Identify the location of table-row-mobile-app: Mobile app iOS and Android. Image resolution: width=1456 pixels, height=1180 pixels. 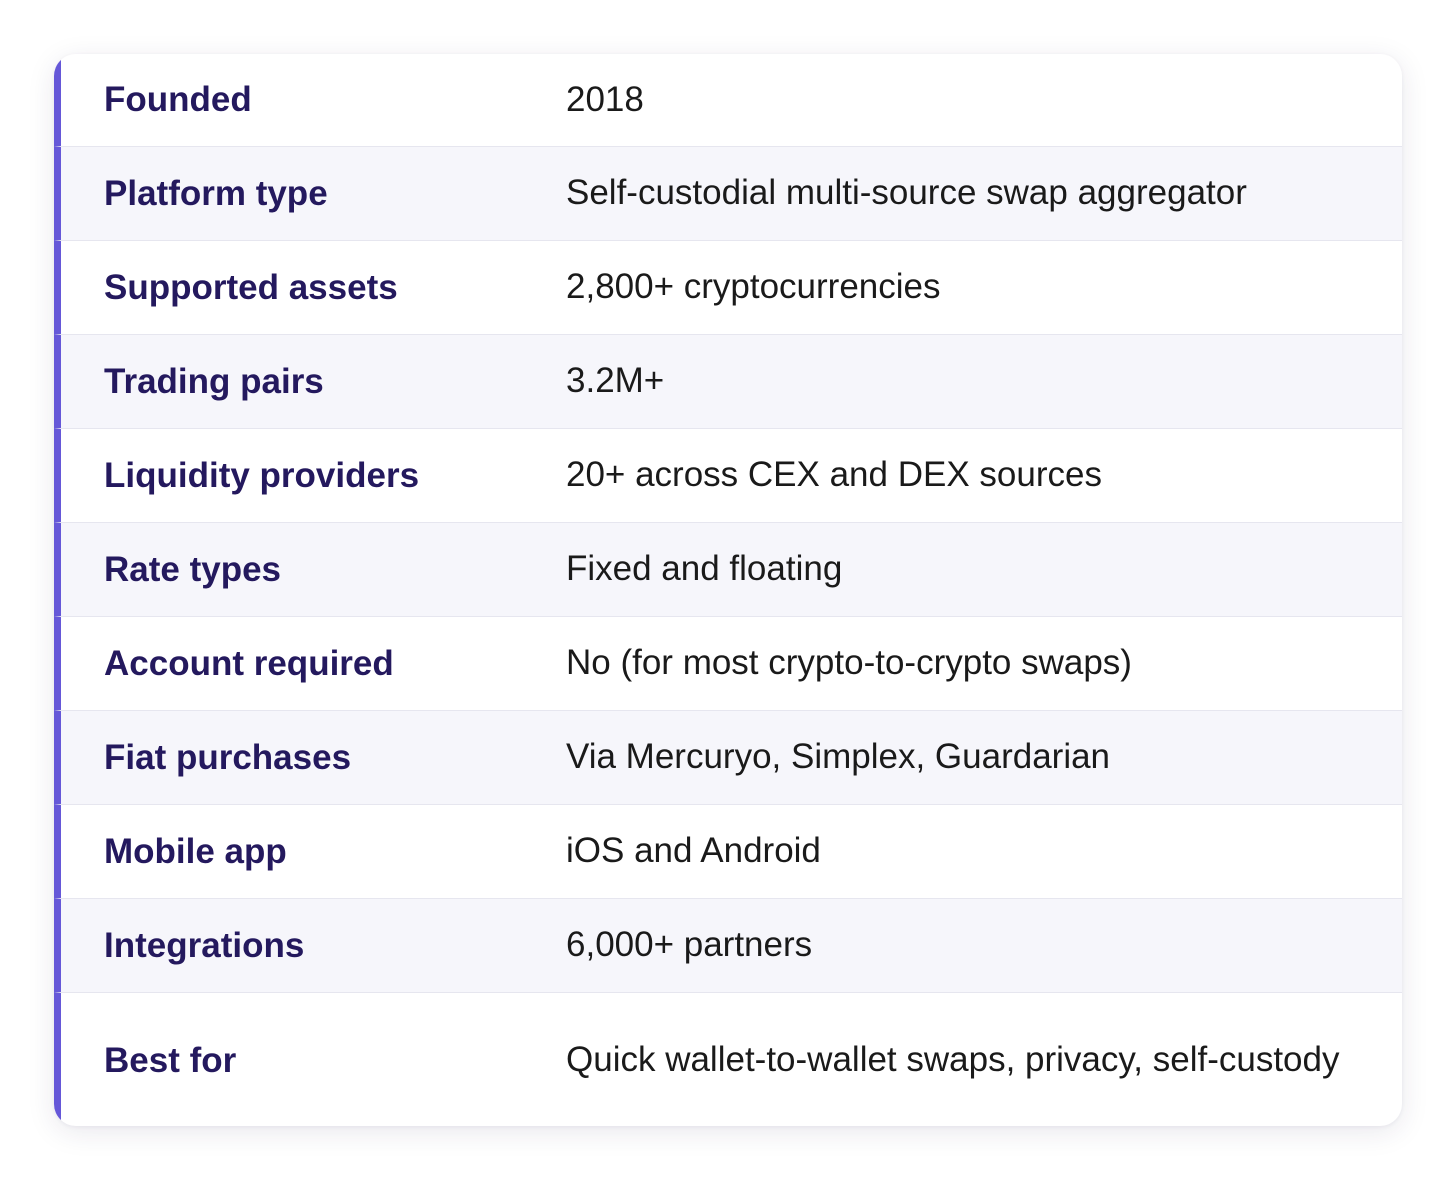
(728, 852).